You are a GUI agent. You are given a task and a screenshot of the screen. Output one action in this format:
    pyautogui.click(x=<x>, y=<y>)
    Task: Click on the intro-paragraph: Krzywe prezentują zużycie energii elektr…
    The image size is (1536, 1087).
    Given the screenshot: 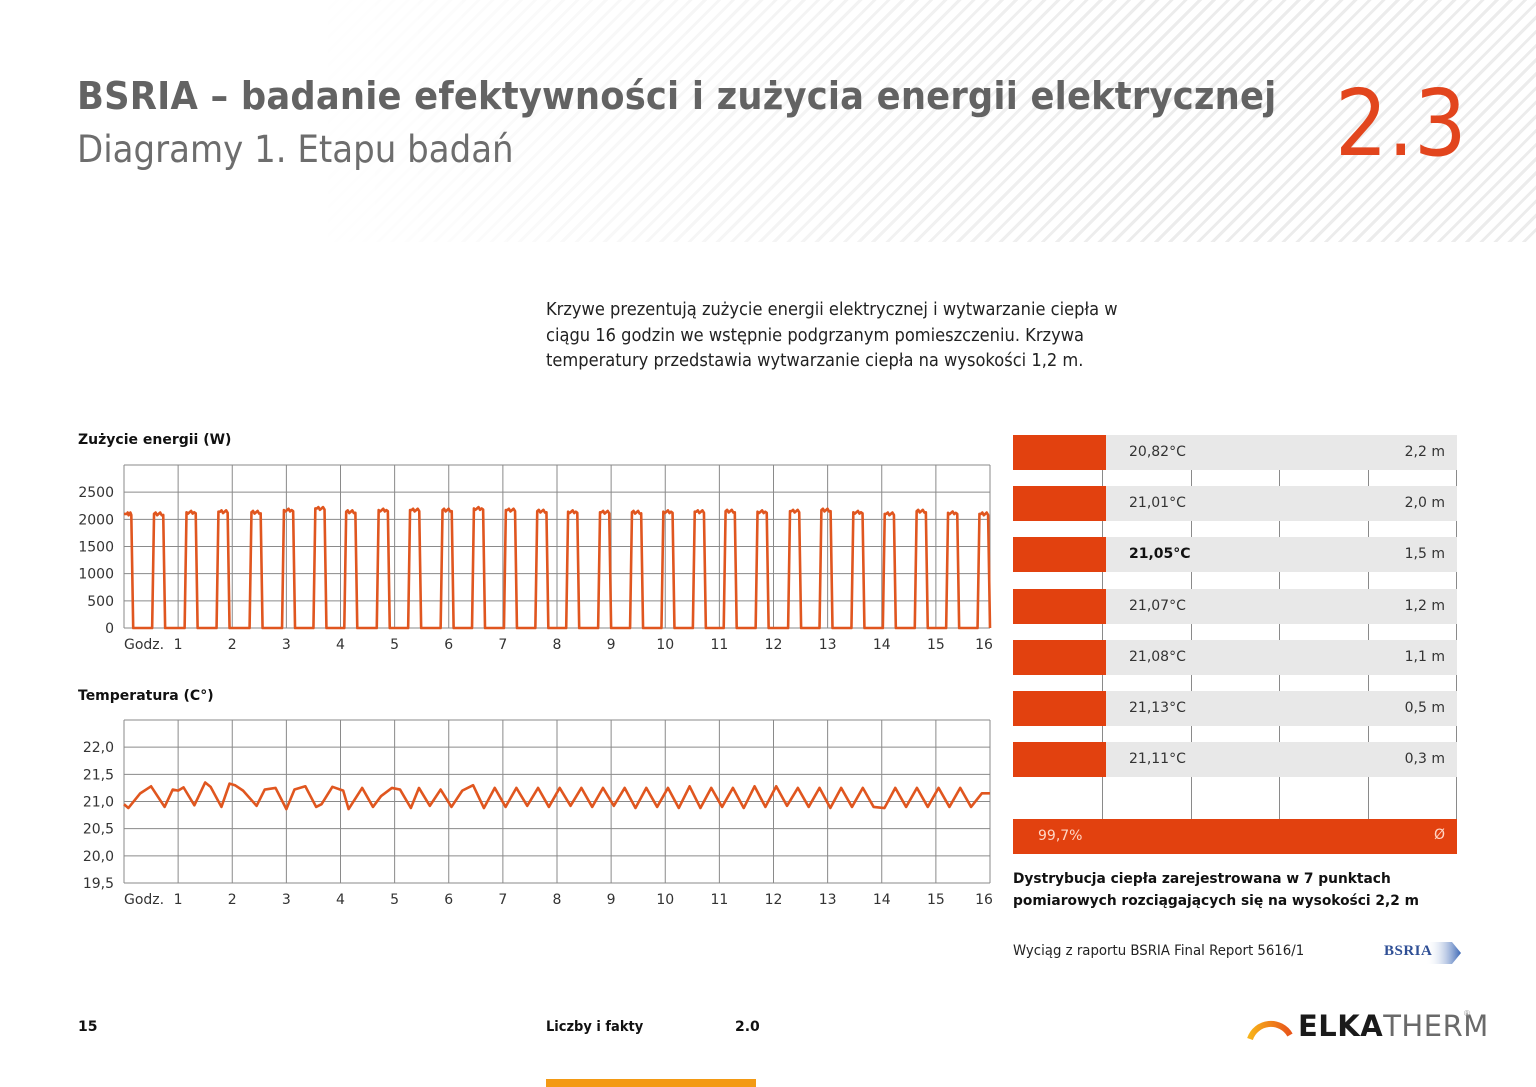 What is the action you would take?
    pyautogui.click(x=832, y=335)
    